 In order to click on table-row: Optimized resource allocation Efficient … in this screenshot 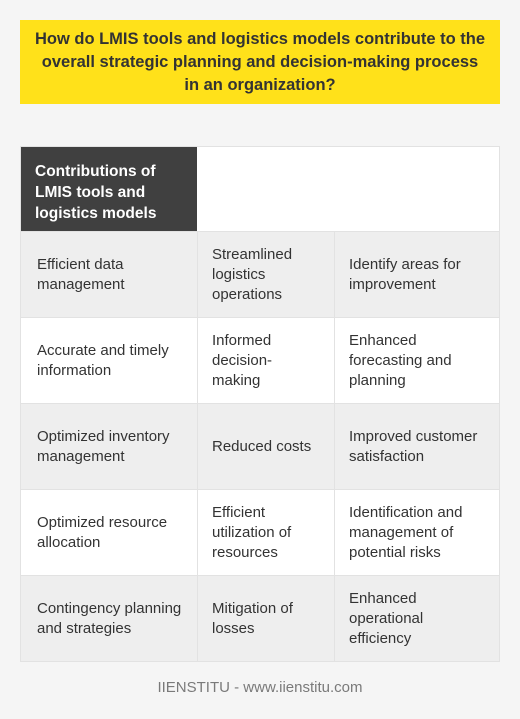, I will do `click(260, 532)`.